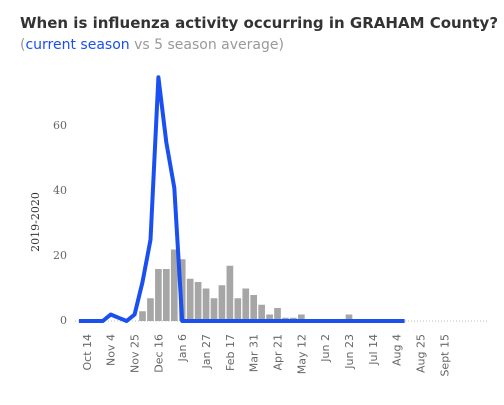  What do you see at coordinates (182, 348) in the screenshot?
I see `x-tick-label: Jan 6` at bounding box center [182, 348].